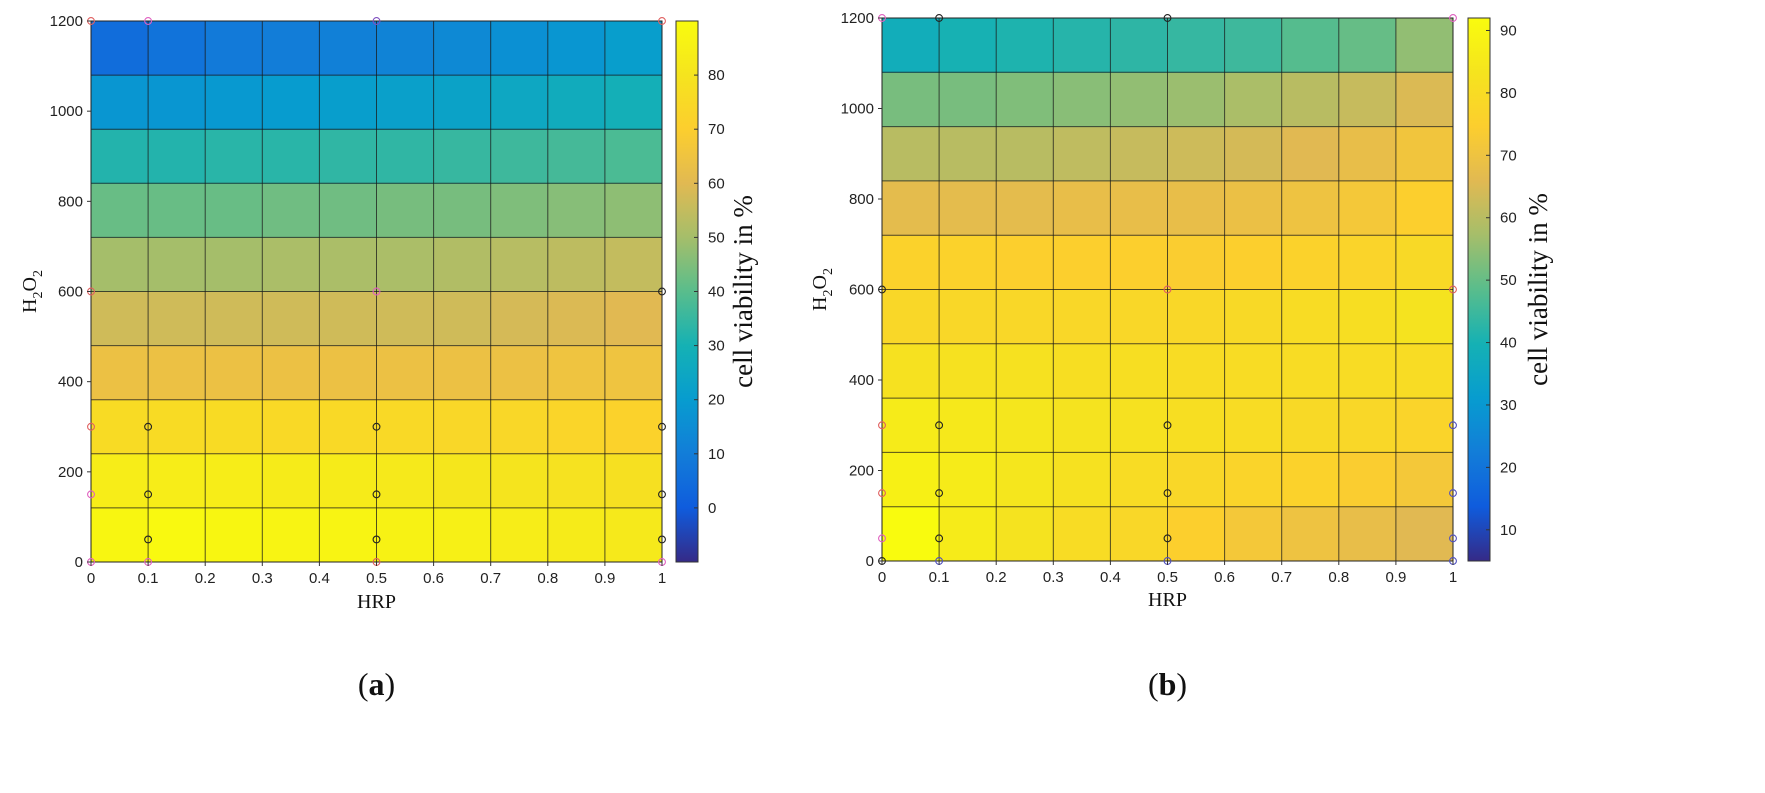 Image resolution: width=1765 pixels, height=793 pixels. Describe the element at coordinates (1167, 684) in the screenshot. I see `panel-label: (b)` at that location.